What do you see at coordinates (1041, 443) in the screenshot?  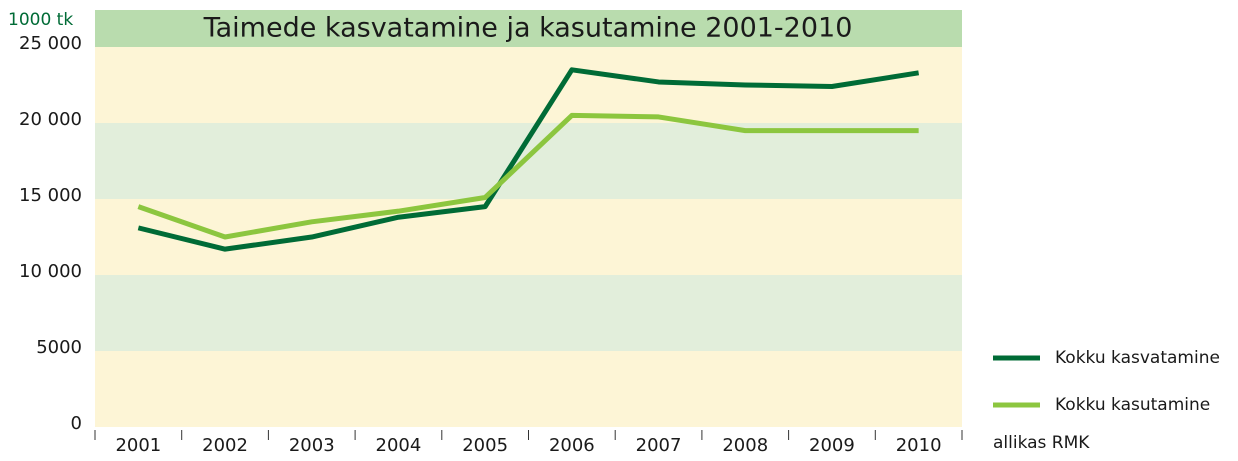 I see `source-note: allikas RMK` at bounding box center [1041, 443].